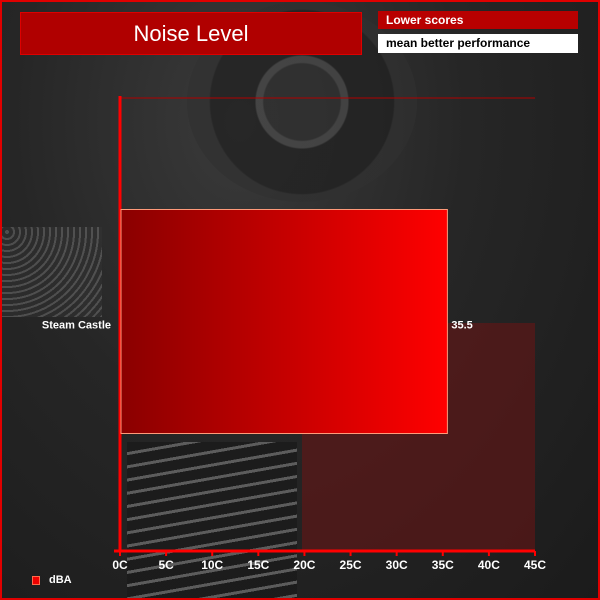 The height and width of the screenshot is (600, 600). Describe the element at coordinates (212, 565) in the screenshot. I see `x-tick-label: 10C` at that location.